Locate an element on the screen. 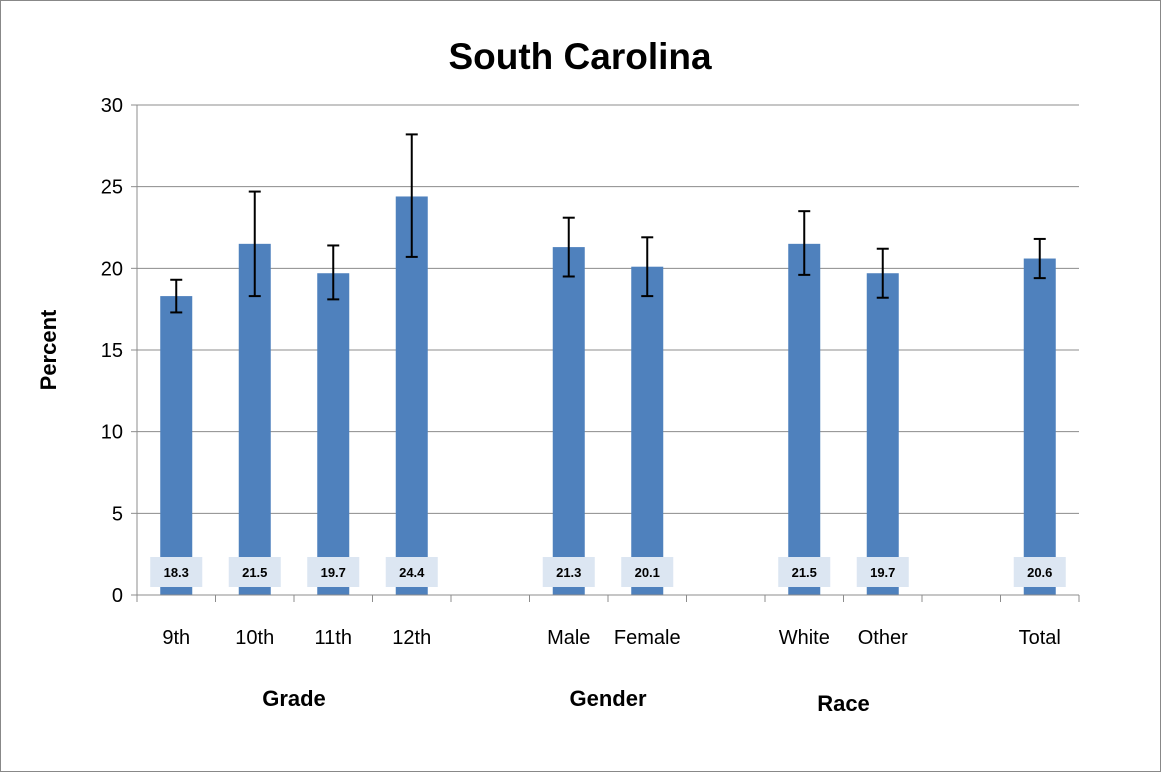 This screenshot has width=1161, height=776. data-label: 21.3 is located at coordinates (568, 572).